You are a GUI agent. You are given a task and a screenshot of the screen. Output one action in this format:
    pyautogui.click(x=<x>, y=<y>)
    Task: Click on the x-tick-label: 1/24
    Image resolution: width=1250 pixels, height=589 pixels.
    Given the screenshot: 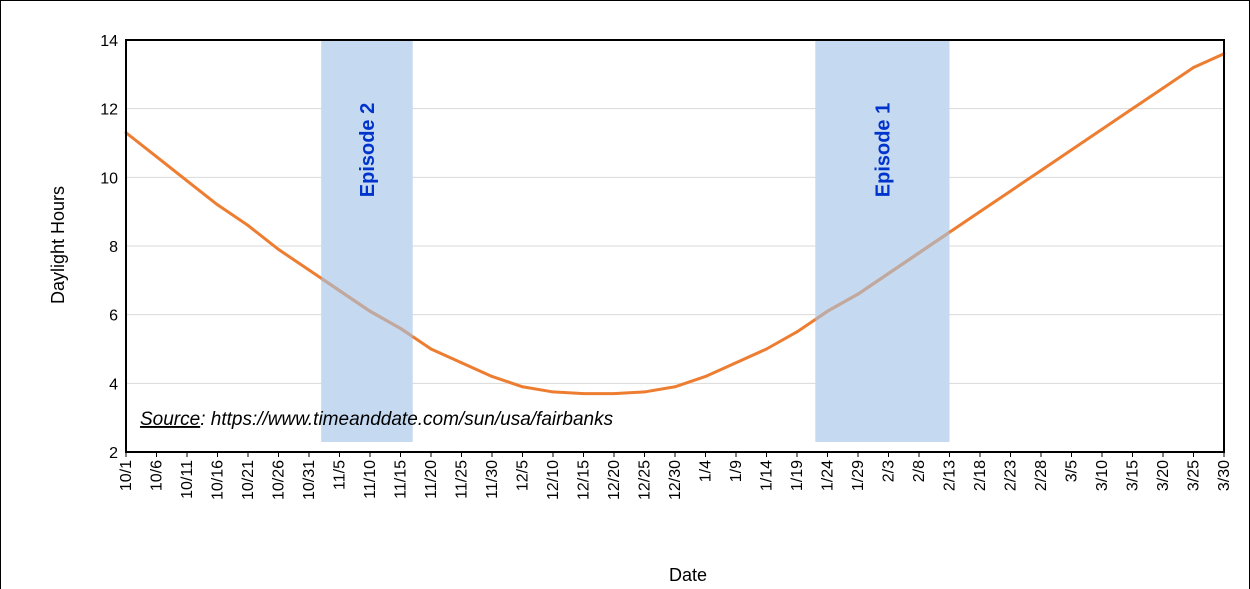 What is the action you would take?
    pyautogui.click(x=828, y=475)
    